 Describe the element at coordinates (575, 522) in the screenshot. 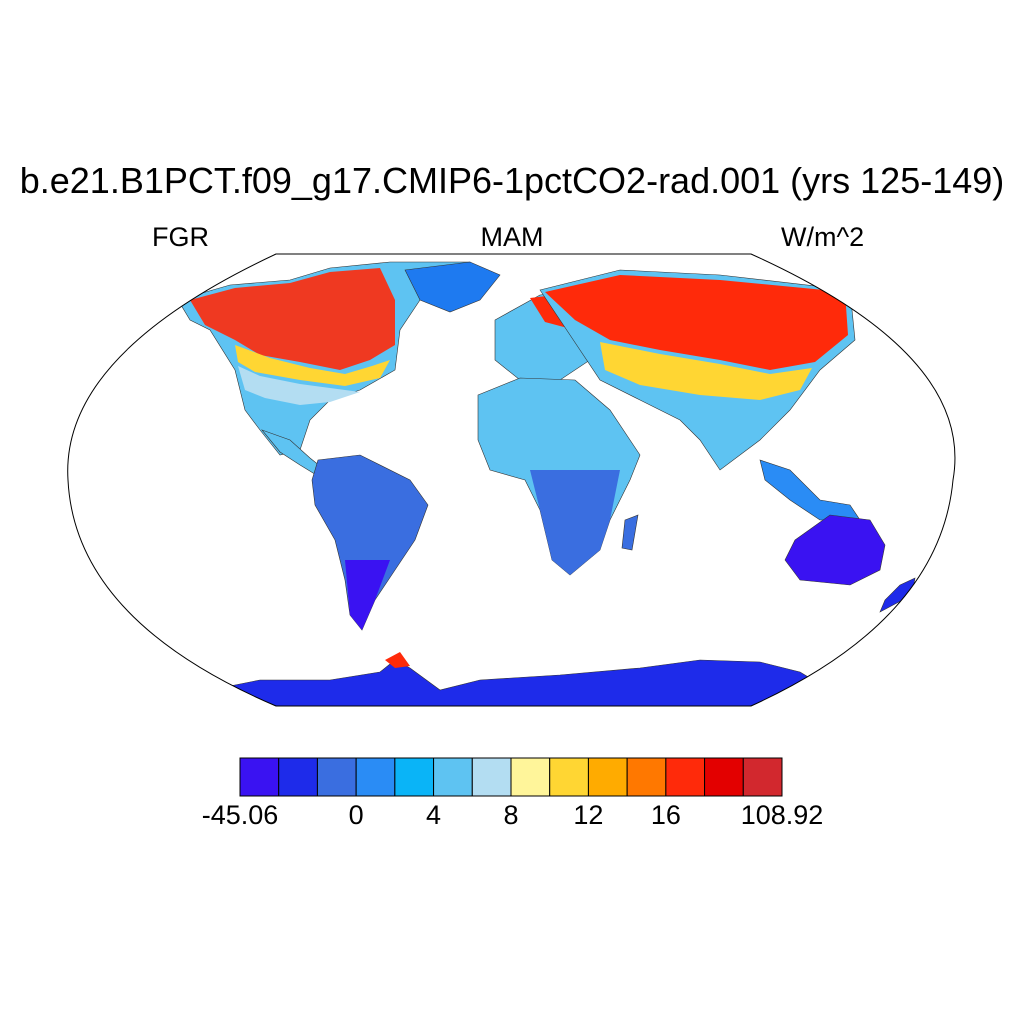

I see `africa-south` at that location.